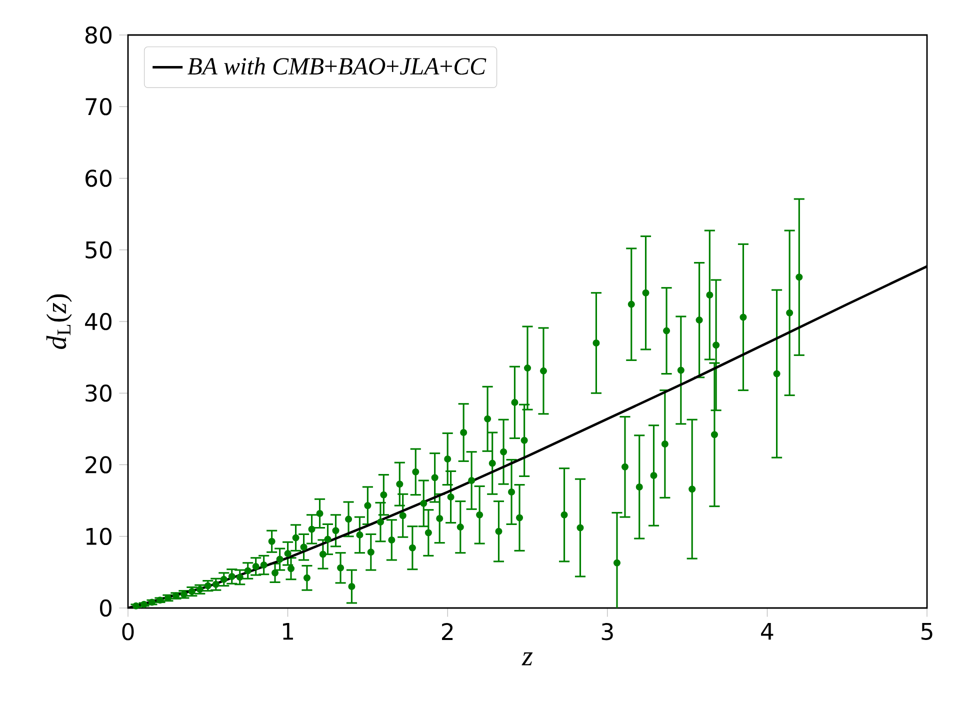  What do you see at coordinates (98, 321) in the screenshot?
I see `y-tick-label: 40` at bounding box center [98, 321].